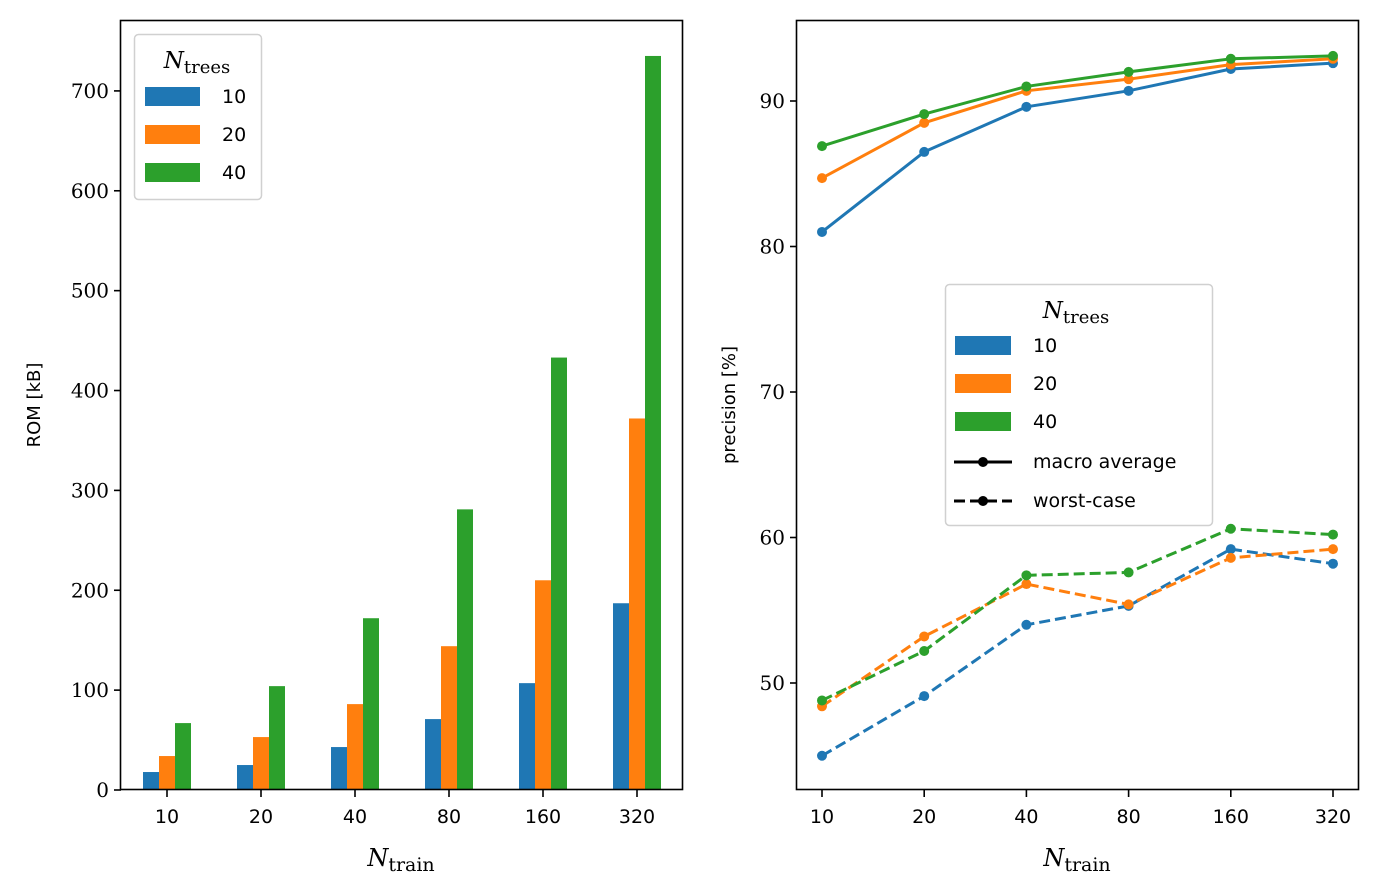 This screenshot has width=1379, height=893. What do you see at coordinates (90, 490) in the screenshot?
I see `y-tick-label: 300` at bounding box center [90, 490].